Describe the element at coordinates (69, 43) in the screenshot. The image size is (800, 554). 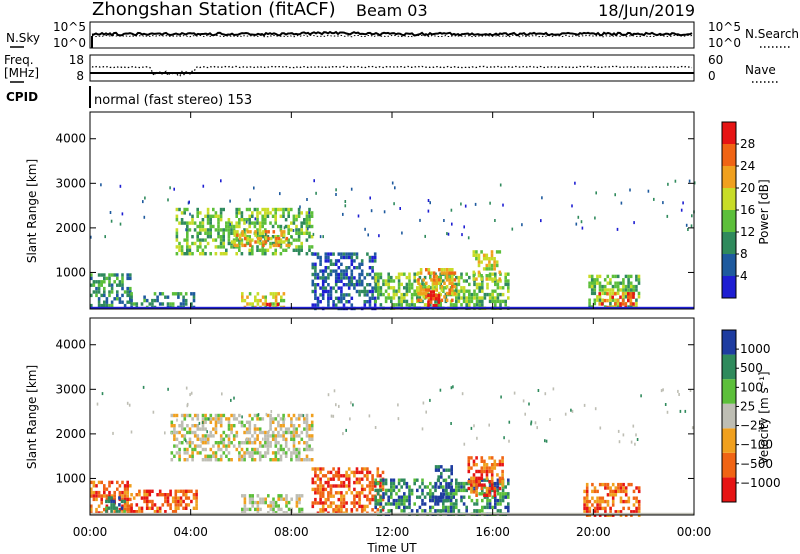
I see `noise-left-tick-bottom: 10^0` at that location.